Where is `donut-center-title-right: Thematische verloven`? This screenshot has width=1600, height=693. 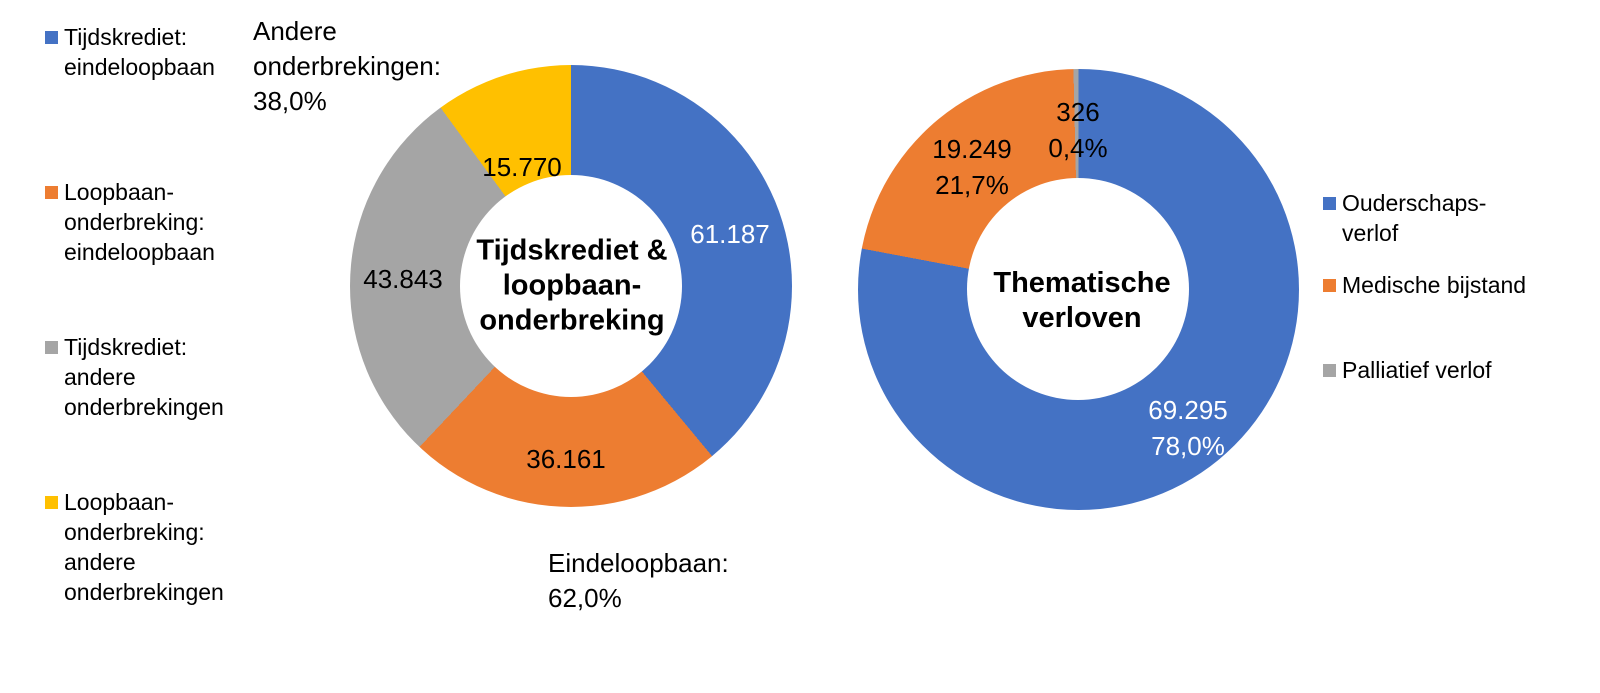 donut-center-title-right: Thematische verloven is located at coordinates (1082, 300).